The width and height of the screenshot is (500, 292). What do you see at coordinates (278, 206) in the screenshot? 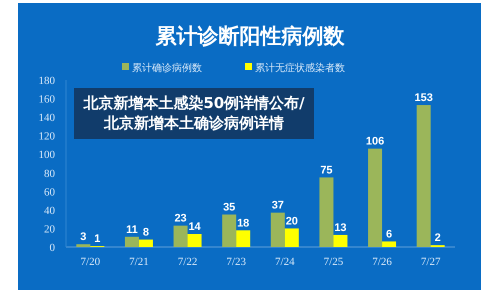
I see `data-label: 37` at bounding box center [278, 206].